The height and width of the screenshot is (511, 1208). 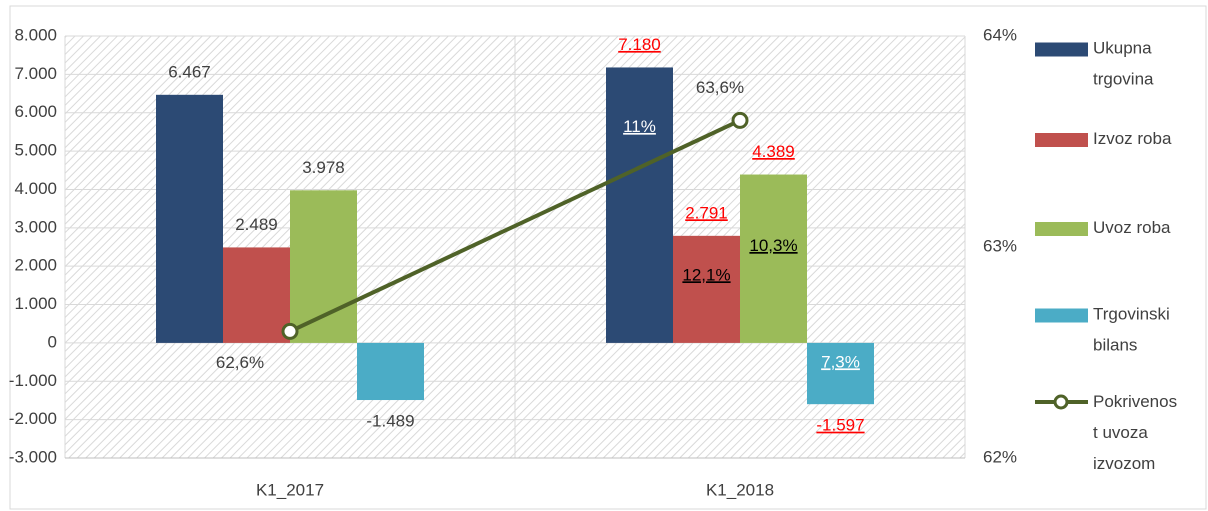 What do you see at coordinates (706, 212) in the screenshot?
I see `value-label: 2.791` at bounding box center [706, 212].